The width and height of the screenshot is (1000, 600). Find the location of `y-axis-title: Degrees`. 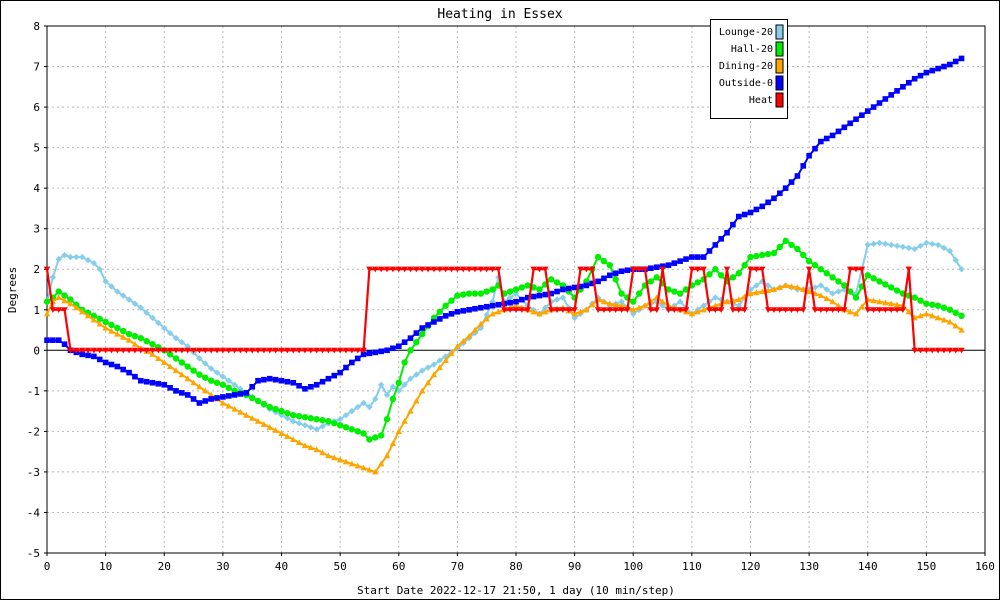

y-axis-title: Degrees is located at coordinates (12, 290).